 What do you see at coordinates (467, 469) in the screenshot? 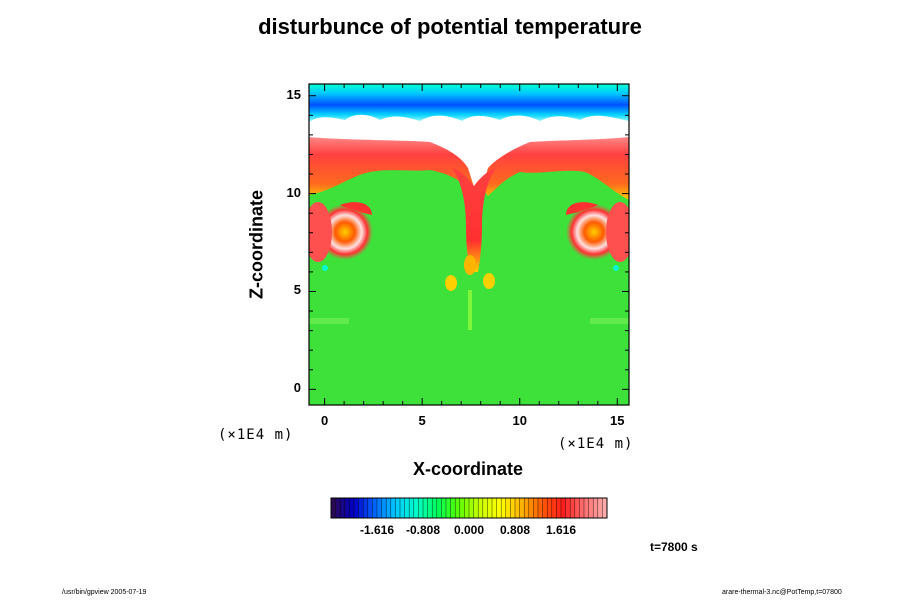
I see `x-axis-label: X-coordinate` at bounding box center [467, 469].